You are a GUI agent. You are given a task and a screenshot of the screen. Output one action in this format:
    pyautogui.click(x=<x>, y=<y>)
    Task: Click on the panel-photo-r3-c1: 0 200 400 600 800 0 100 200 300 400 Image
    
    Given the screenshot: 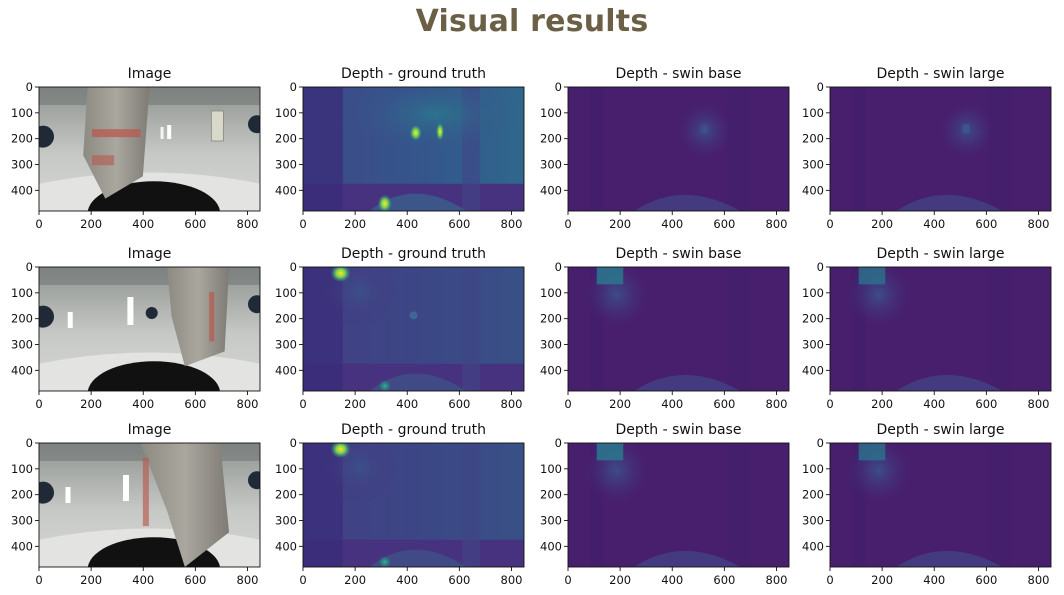 What is the action you would take?
    pyautogui.click(x=136, y=504)
    